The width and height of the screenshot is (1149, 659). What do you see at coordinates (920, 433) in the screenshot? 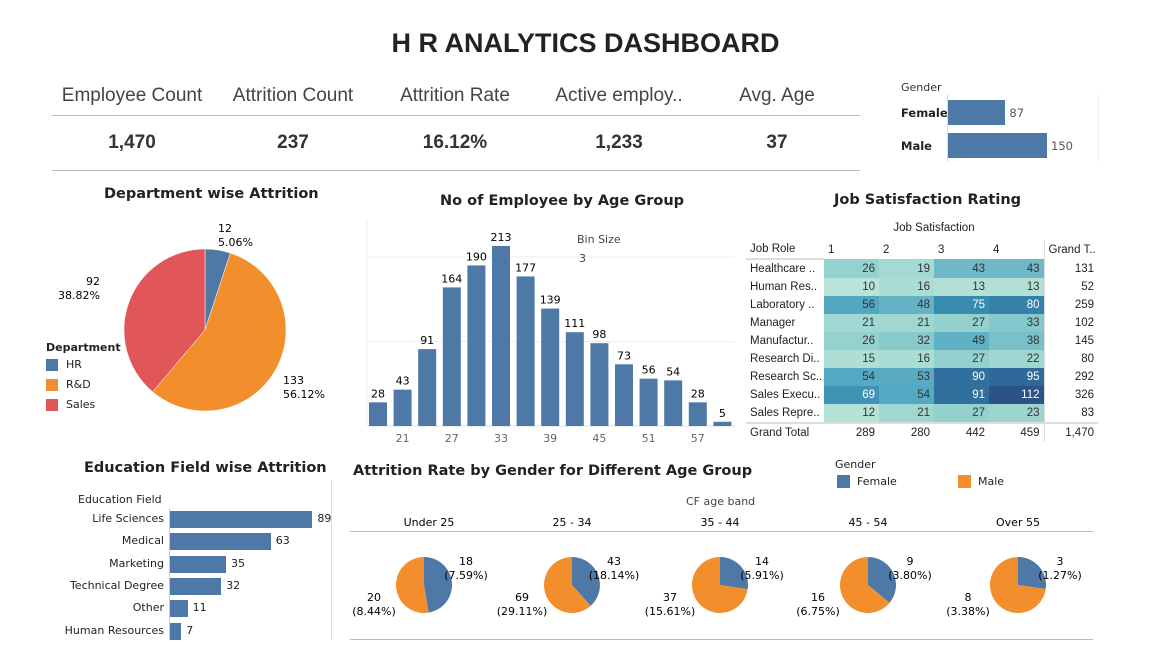
I see `col-total: 280` at bounding box center [920, 433].